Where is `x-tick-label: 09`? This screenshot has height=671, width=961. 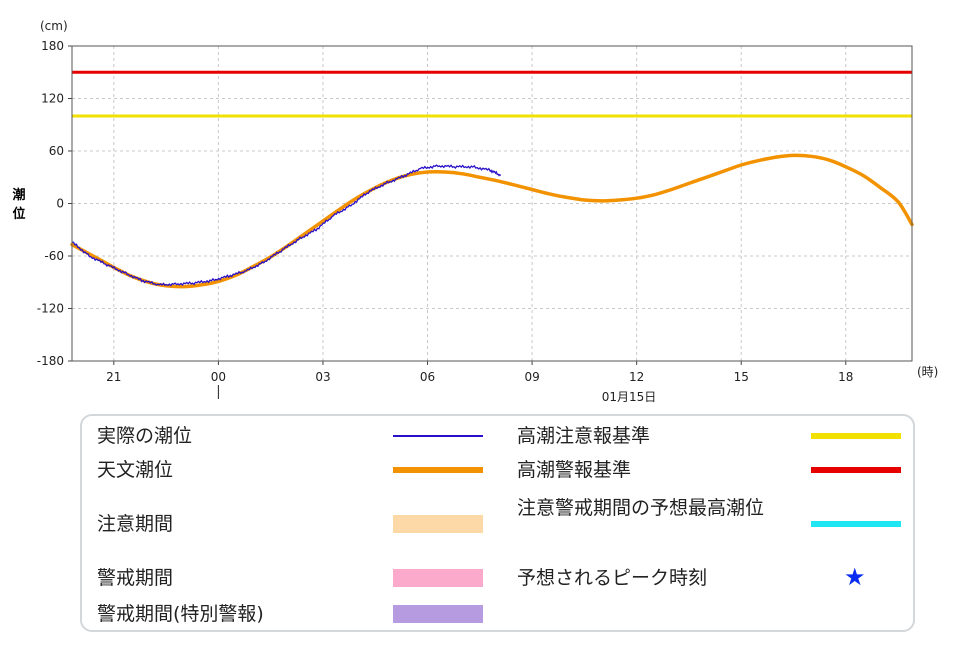 x-tick-label: 09 is located at coordinates (531, 377).